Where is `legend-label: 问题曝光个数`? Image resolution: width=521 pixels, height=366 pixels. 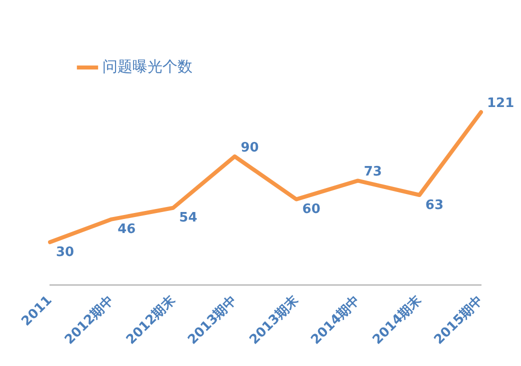
legend-label: 问题曝光个数 is located at coordinates (147, 66).